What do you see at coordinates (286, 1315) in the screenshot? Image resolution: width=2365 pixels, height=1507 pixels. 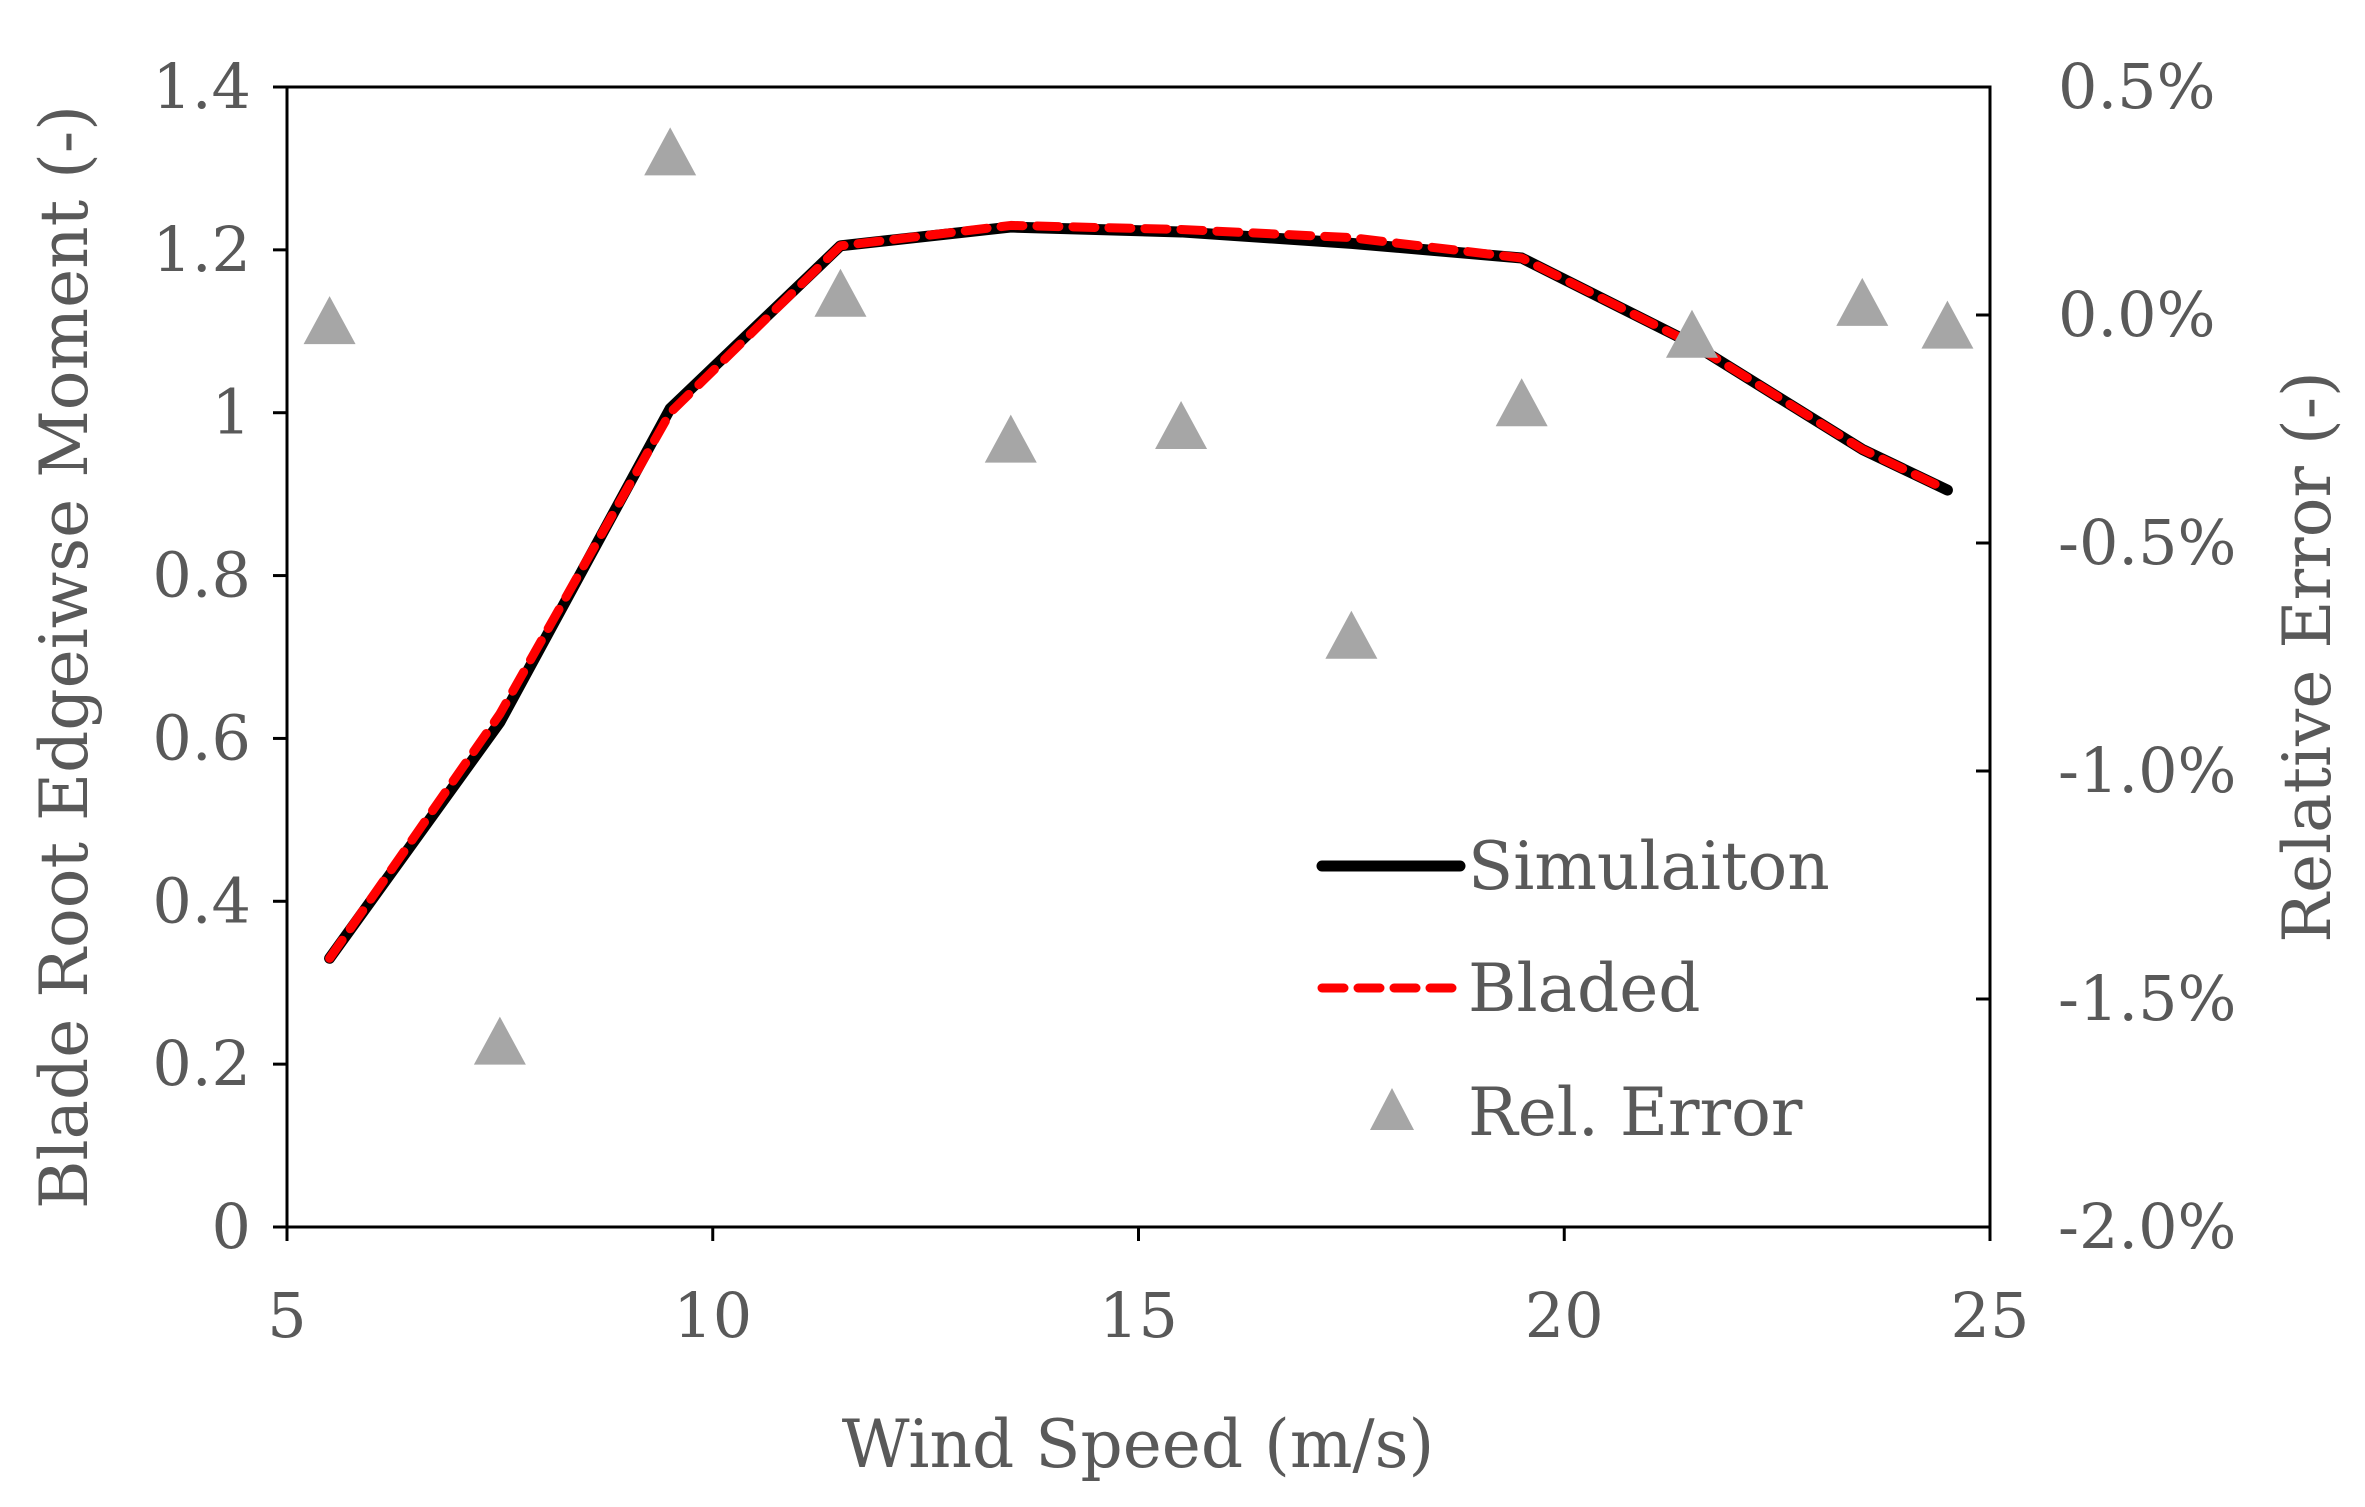 I see `x-tick-label: 5` at bounding box center [286, 1315].